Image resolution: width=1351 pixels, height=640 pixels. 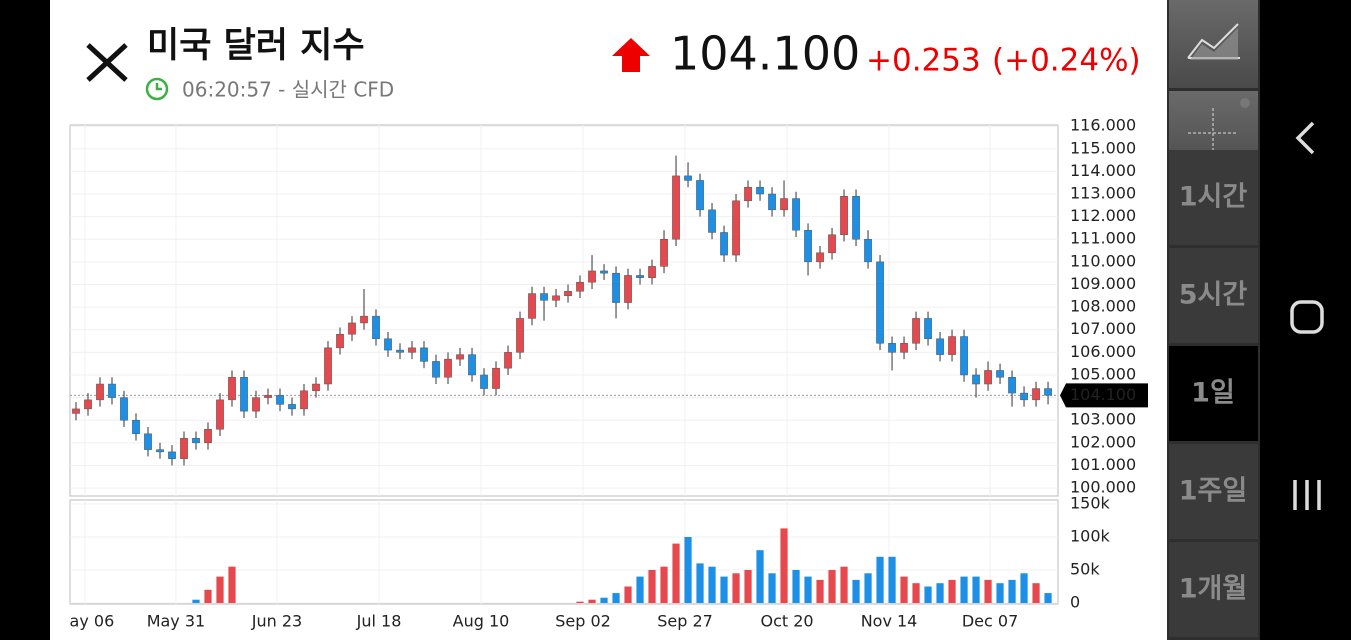 I want to click on timeframe-label: 1주일, so click(x=1213, y=491).